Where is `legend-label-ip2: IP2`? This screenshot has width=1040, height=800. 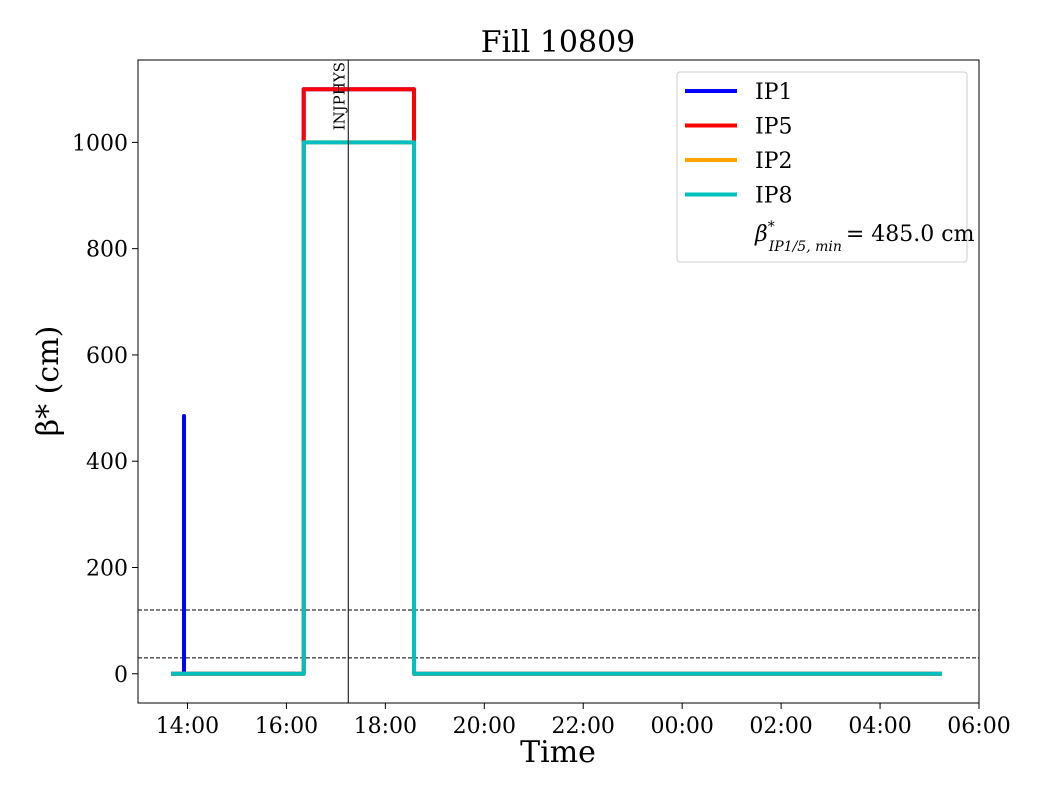
legend-label-ip2: IP2 is located at coordinates (774, 161).